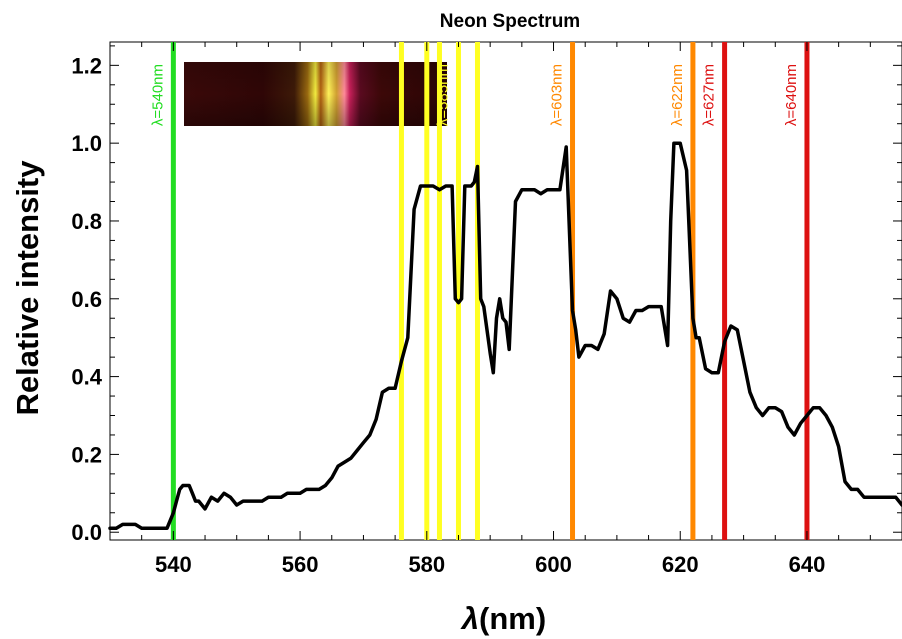  I want to click on wavelength-line-label: λ=603nm, so click(557, 95).